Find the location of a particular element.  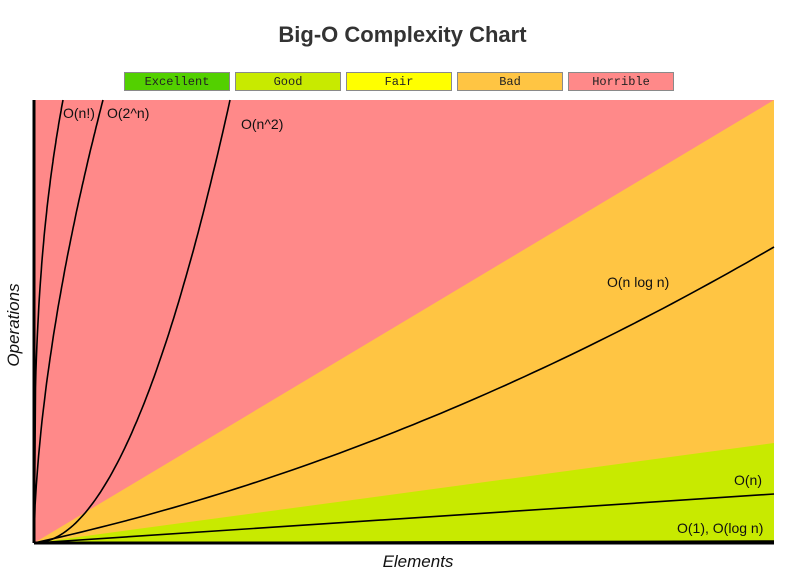

legend-item-horrible: Horrible is located at coordinates (621, 81).